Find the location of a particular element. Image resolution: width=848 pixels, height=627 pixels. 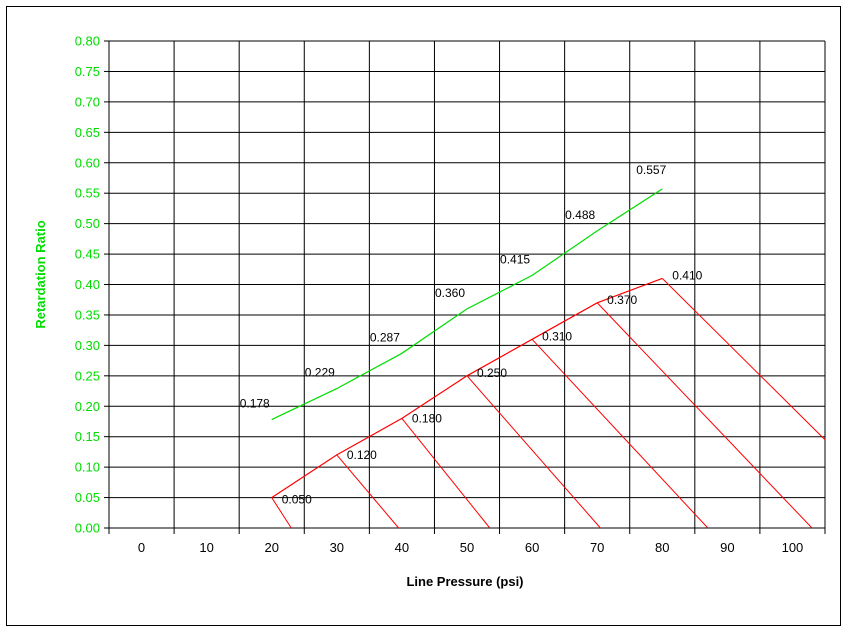

green-data-label: 0.287 is located at coordinates (385, 337).